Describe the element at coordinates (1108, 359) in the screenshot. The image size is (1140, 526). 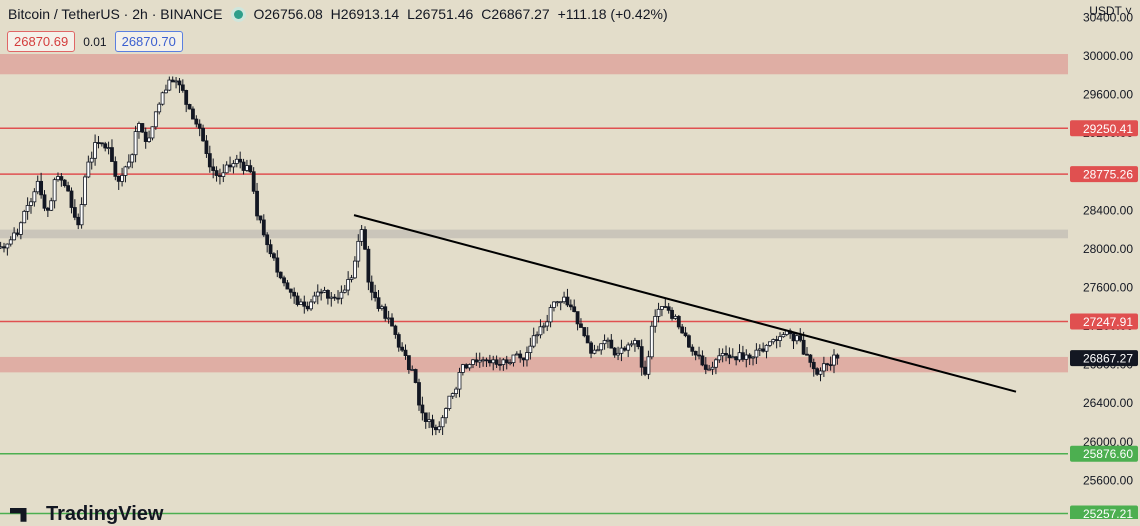
I see `last-price-label: 26867.27` at that location.